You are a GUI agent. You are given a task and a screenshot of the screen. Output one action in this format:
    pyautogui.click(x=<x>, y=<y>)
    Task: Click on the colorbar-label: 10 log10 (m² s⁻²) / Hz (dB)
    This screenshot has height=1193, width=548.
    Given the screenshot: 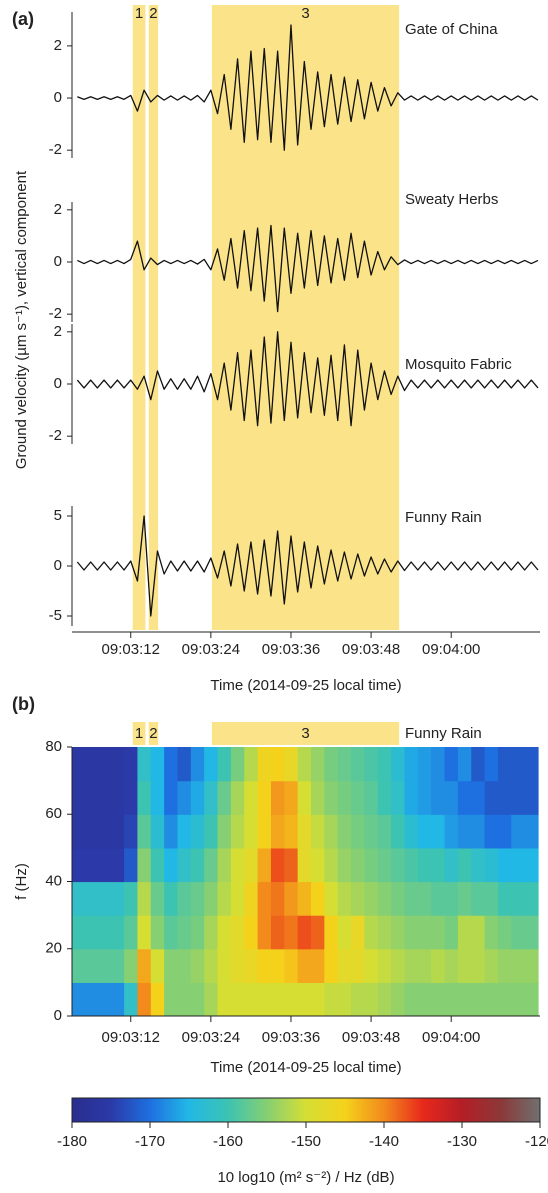 What is the action you would take?
    pyautogui.click(x=305, y=1177)
    